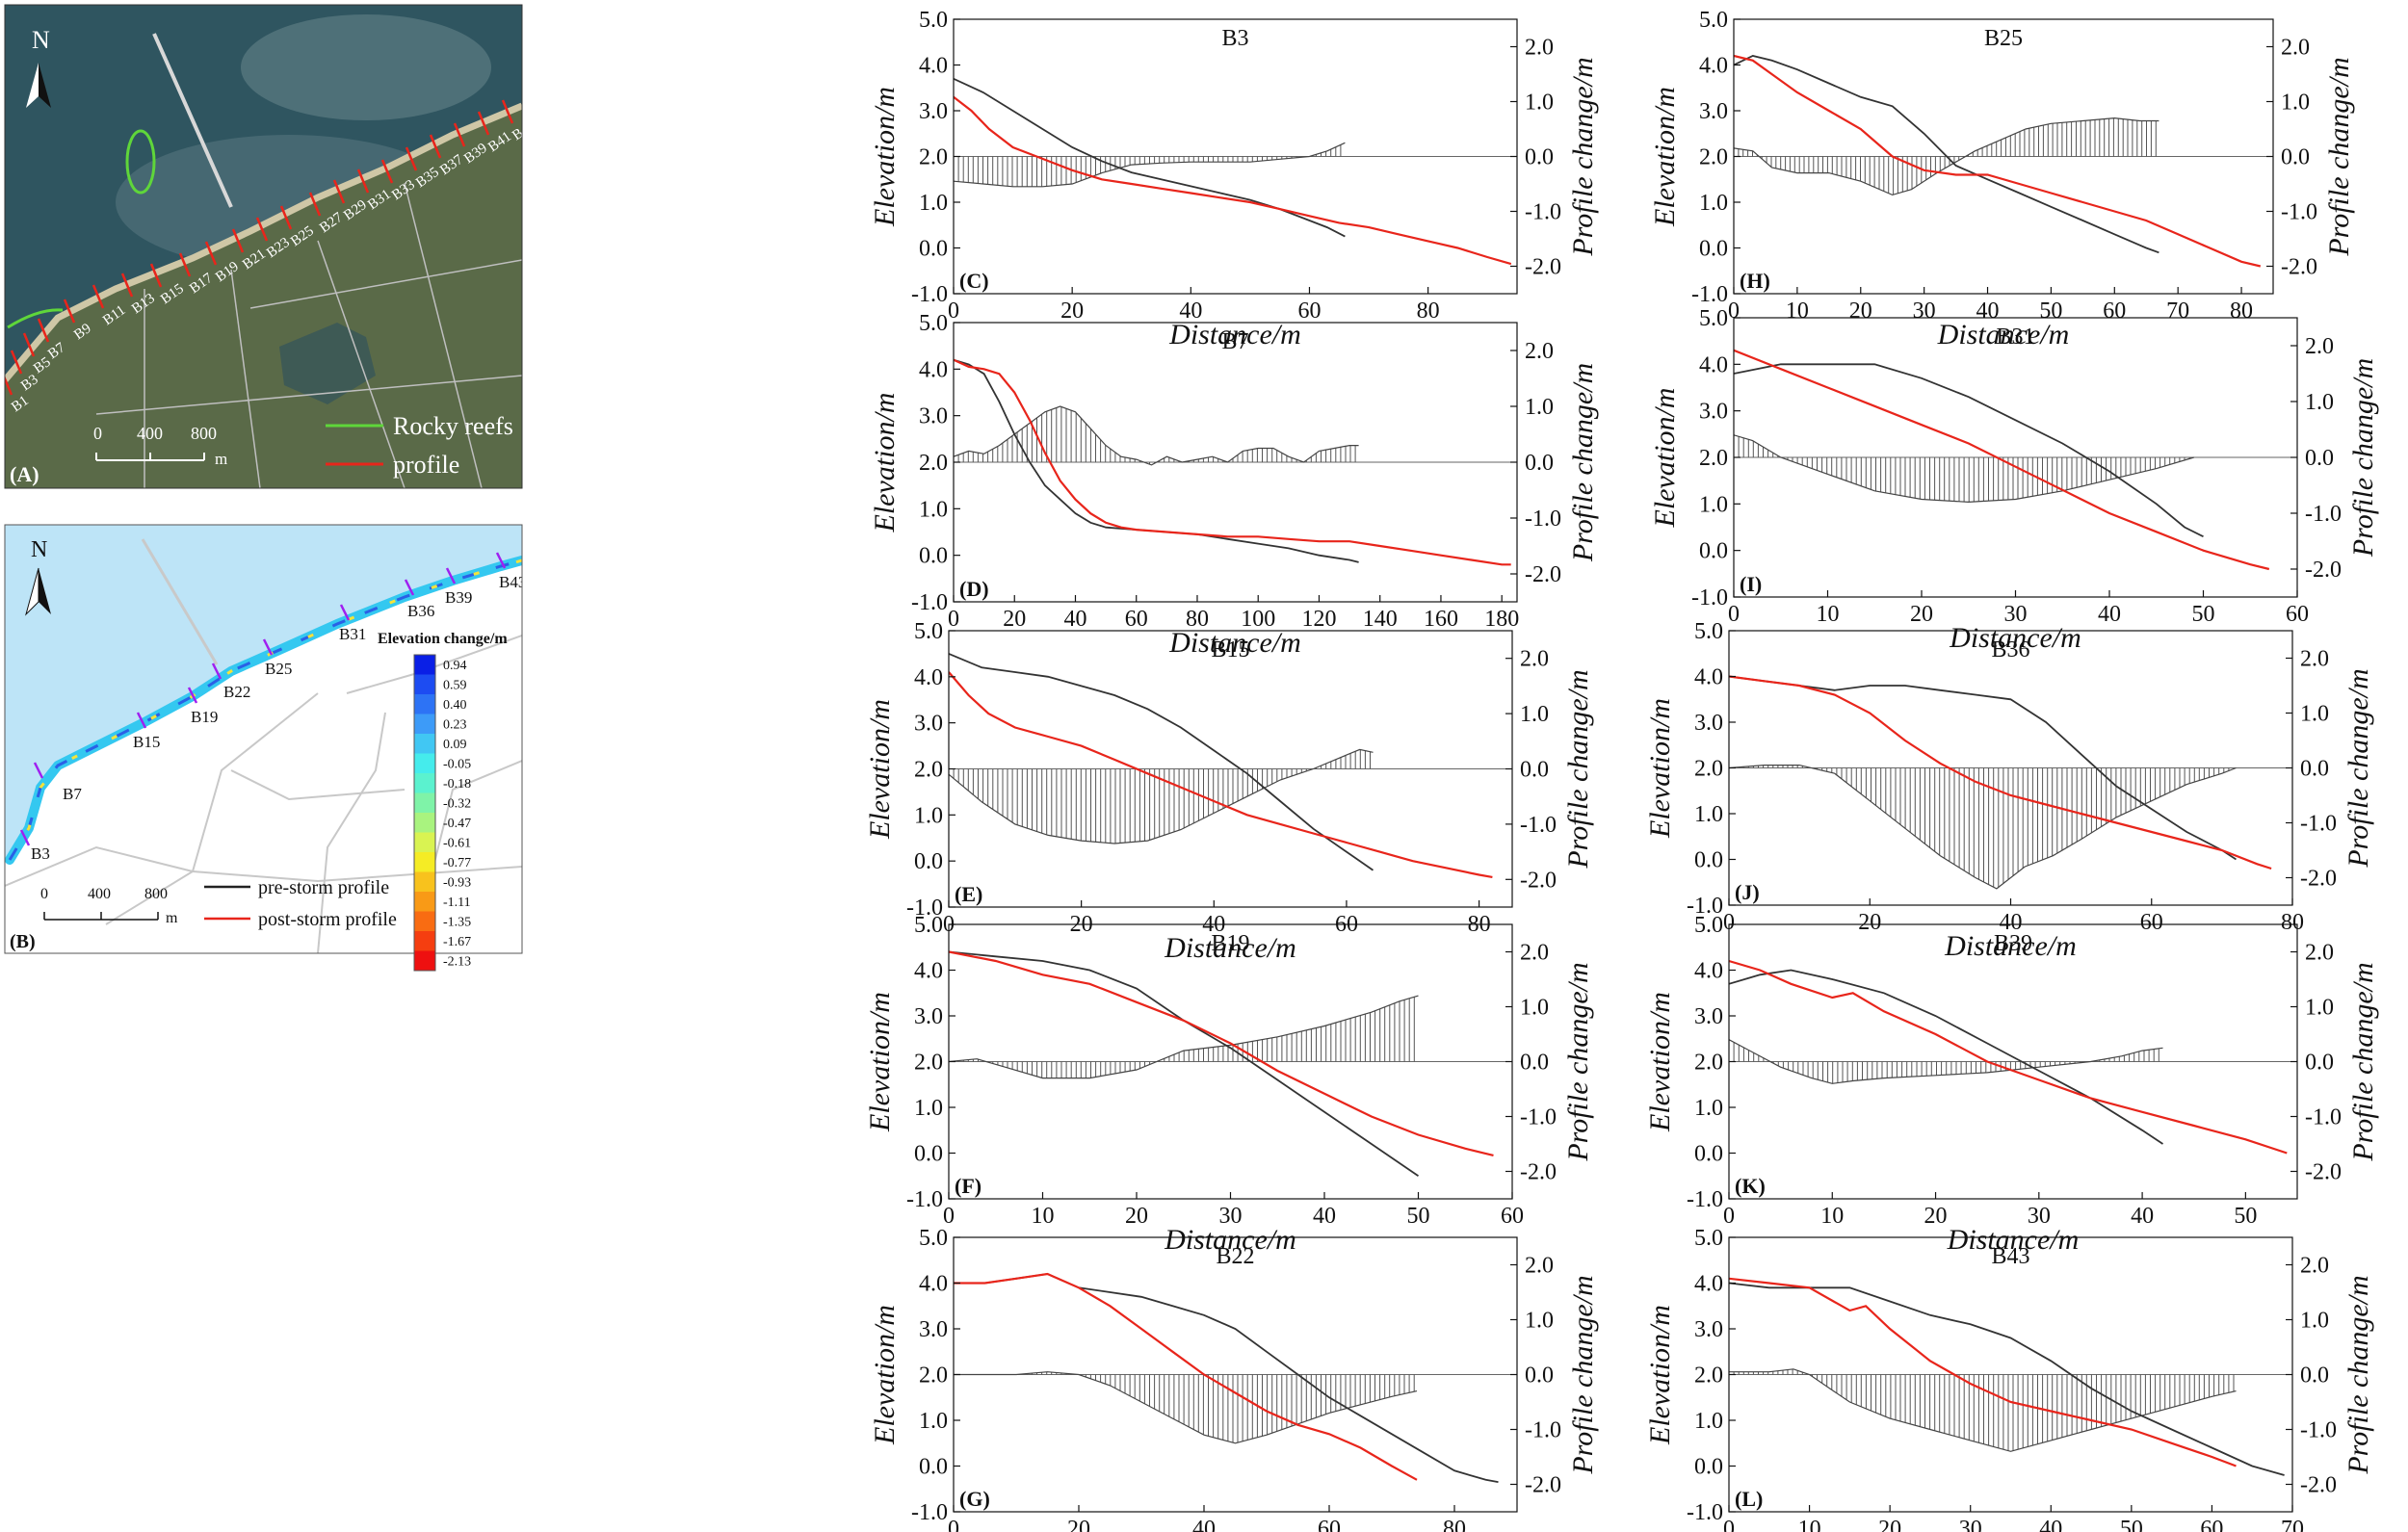 The image size is (2408, 1532). I want to click on rocky-reef-outline, so click(140, 162).